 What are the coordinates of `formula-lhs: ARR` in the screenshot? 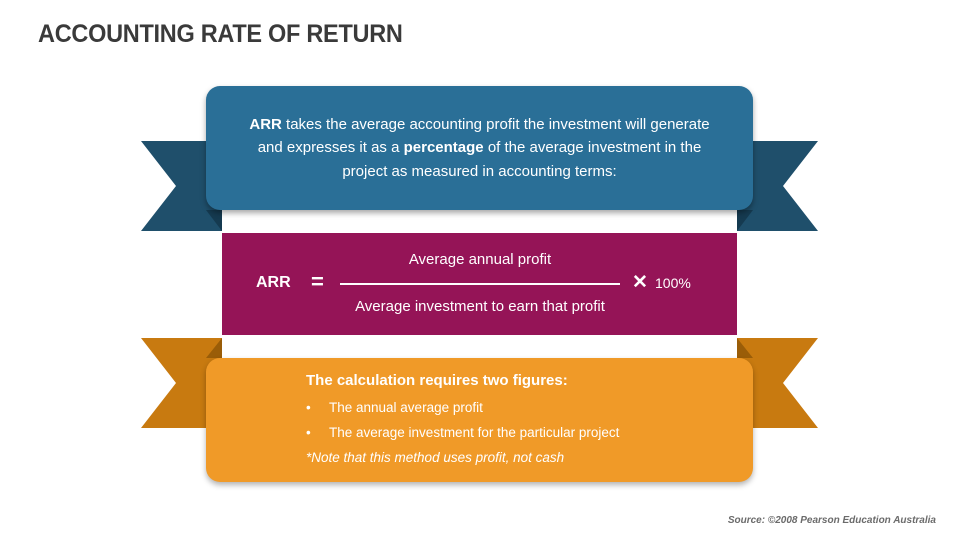 It's located at (273, 282).